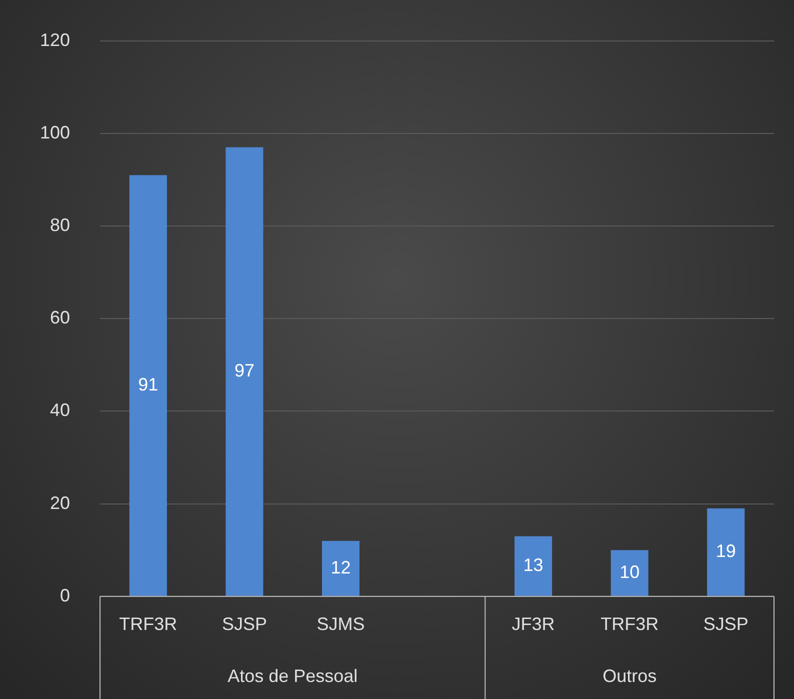 The height and width of the screenshot is (699, 794). I want to click on text: Atos de Pessoal, so click(293, 676).